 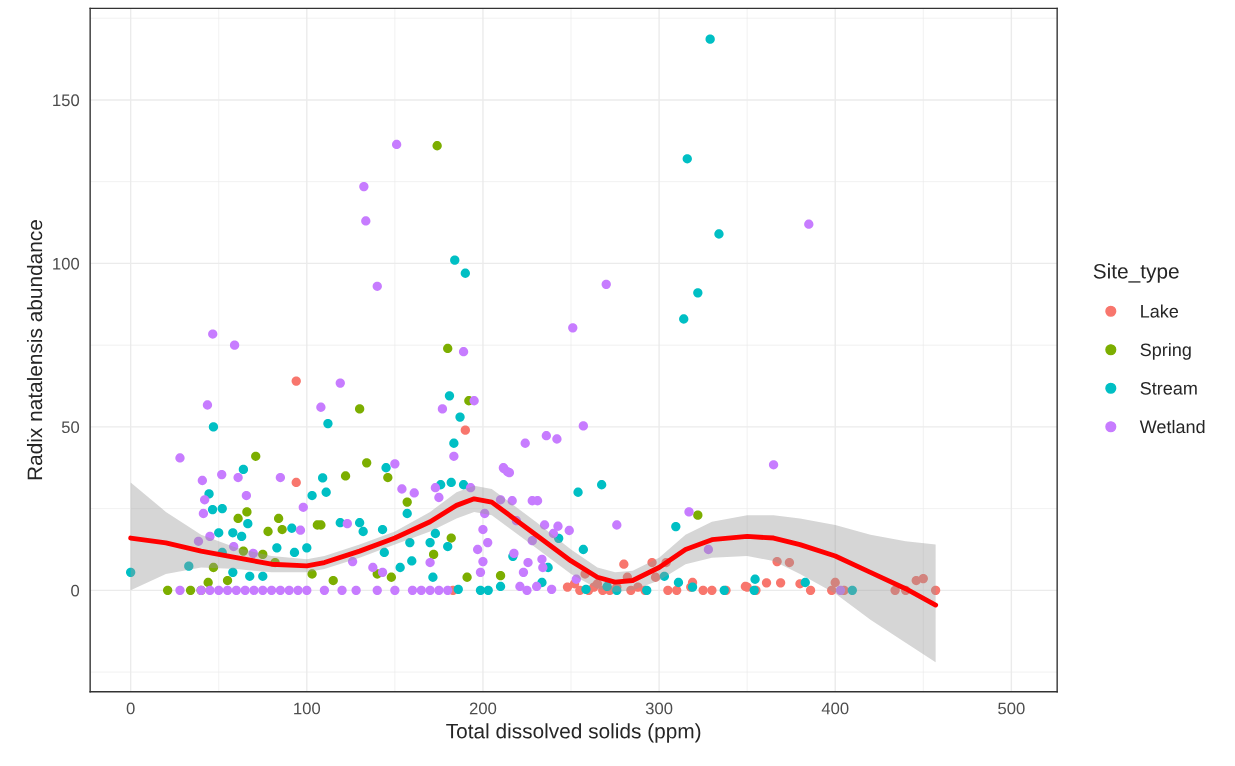 I want to click on legend-label: Stream, so click(x=1168, y=388).